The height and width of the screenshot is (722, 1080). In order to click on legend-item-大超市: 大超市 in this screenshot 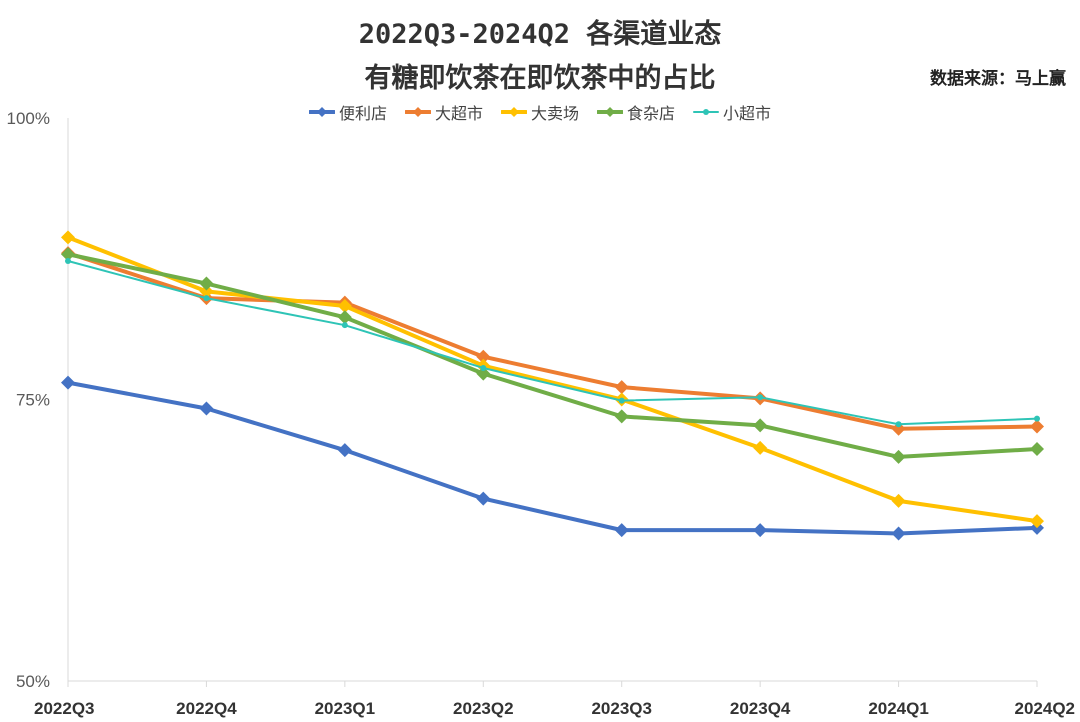, I will do `click(443, 112)`.